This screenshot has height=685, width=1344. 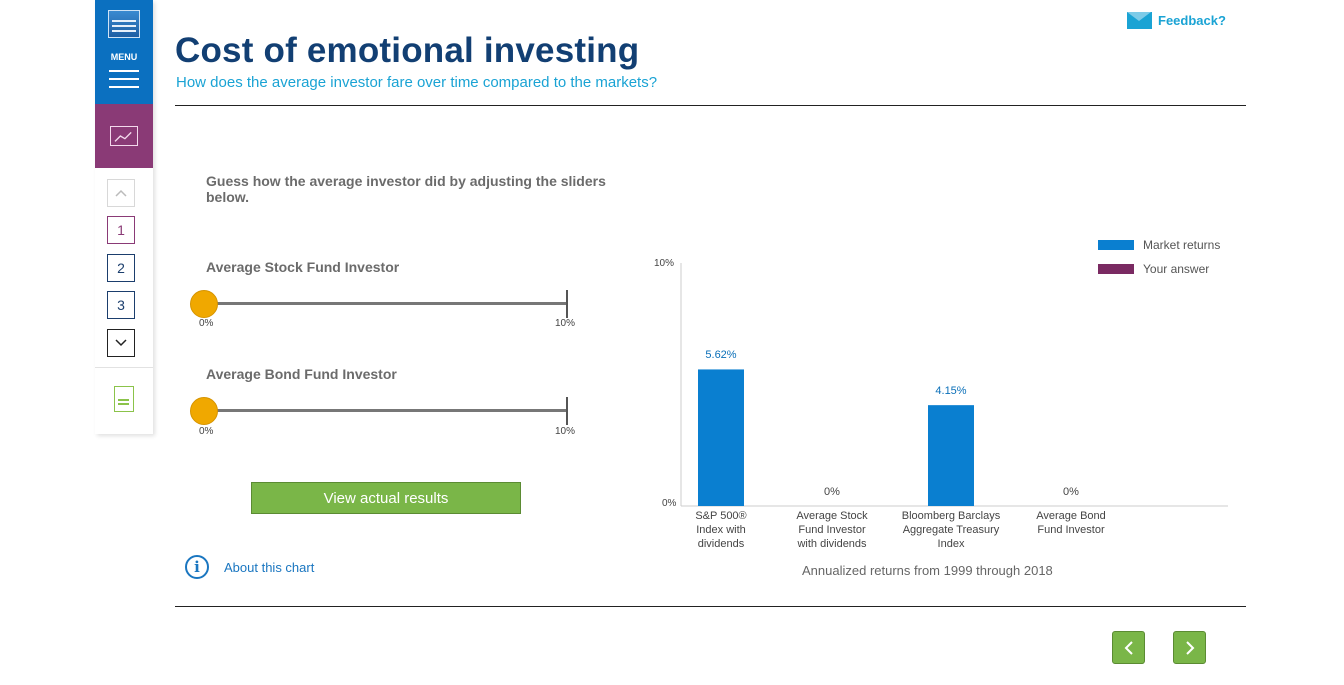 I want to click on next-button, so click(x=1189, y=647).